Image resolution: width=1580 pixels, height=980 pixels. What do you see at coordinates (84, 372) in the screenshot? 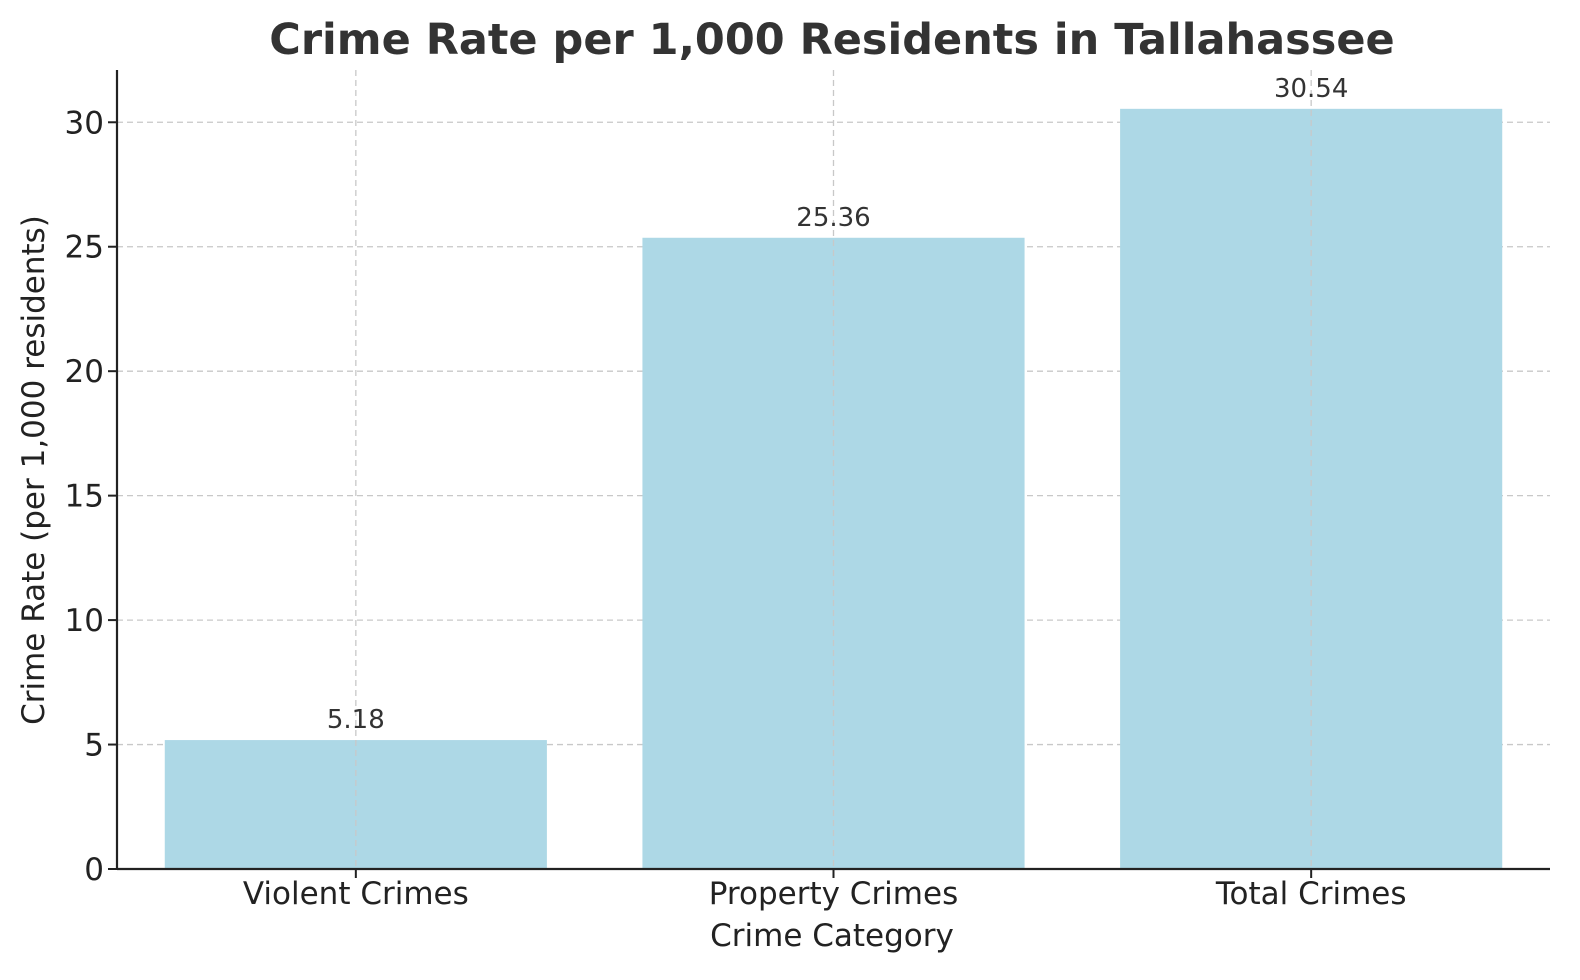
I see `y-tick-label: 20` at bounding box center [84, 372].